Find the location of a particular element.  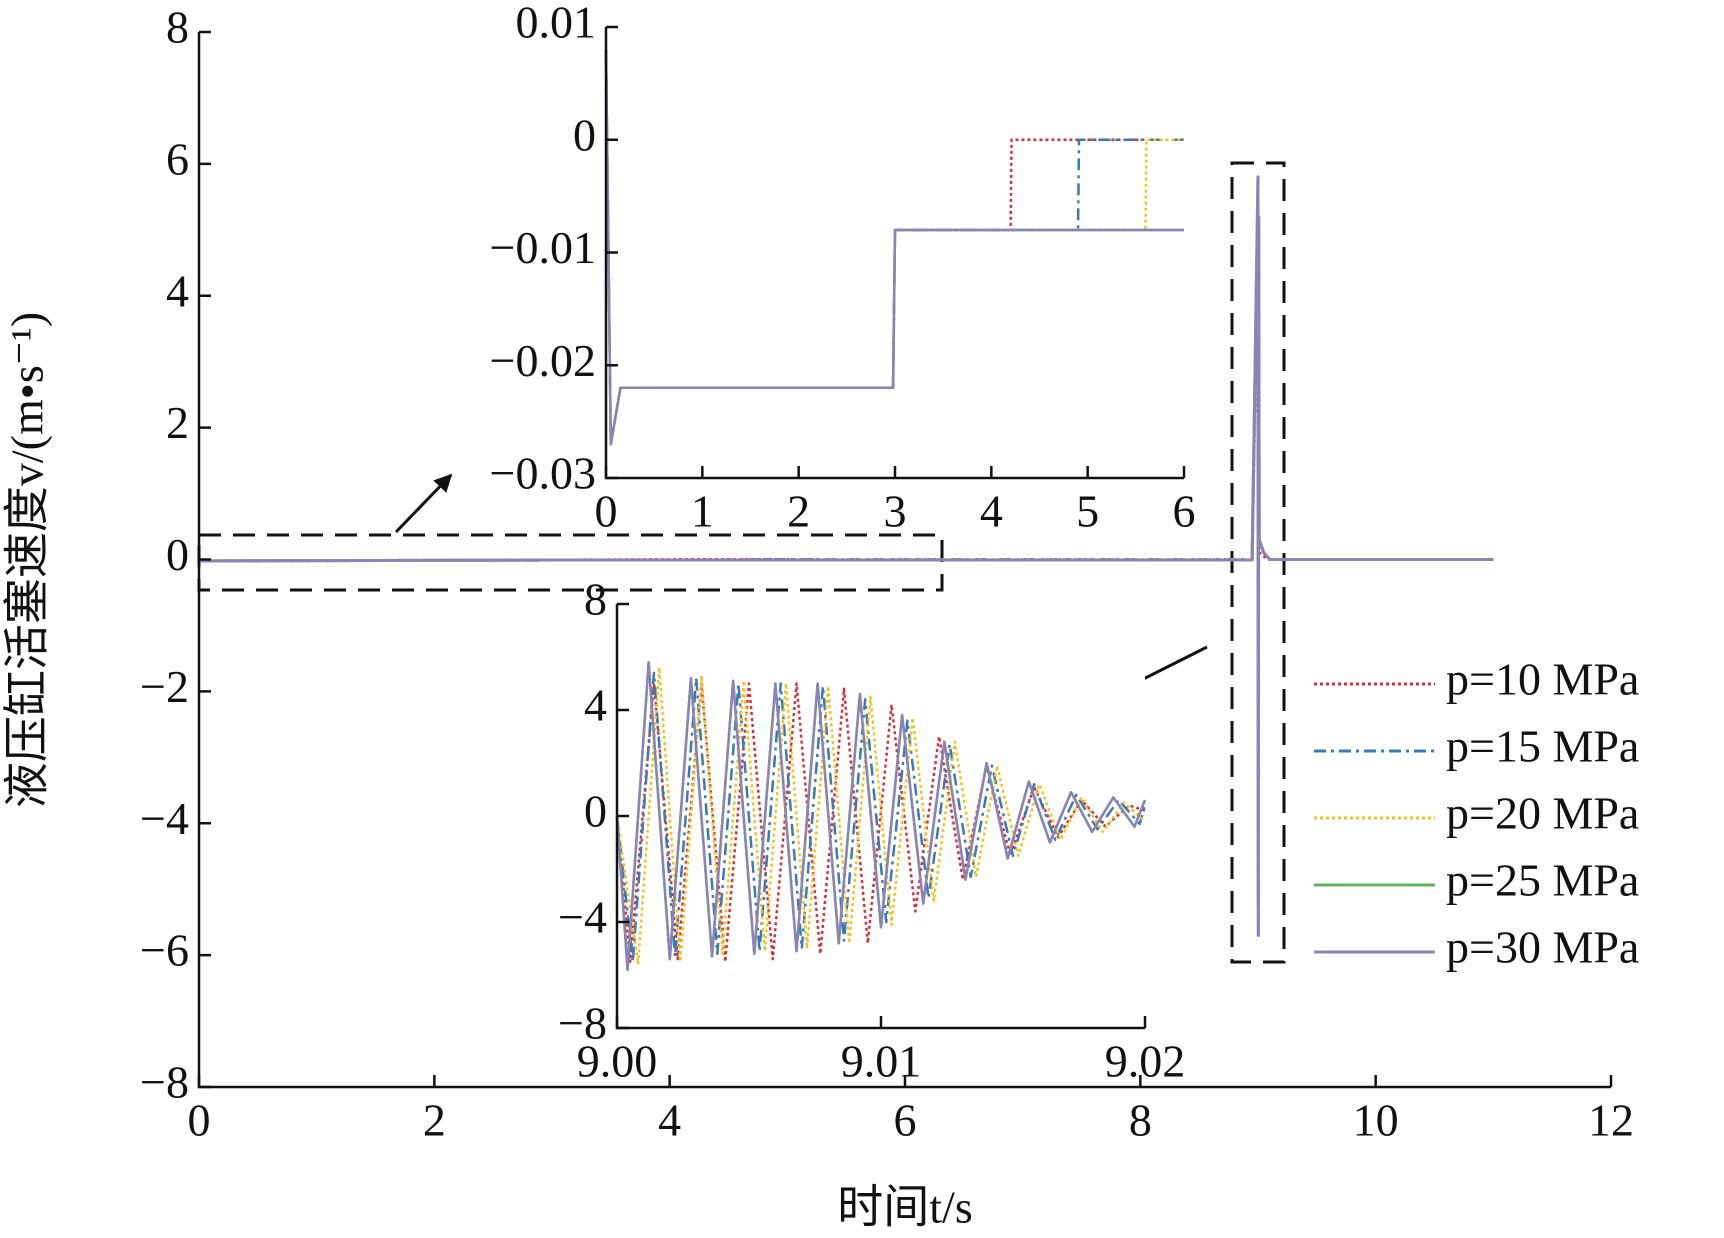

x-tick-label: 8 is located at coordinates (1140, 1120).